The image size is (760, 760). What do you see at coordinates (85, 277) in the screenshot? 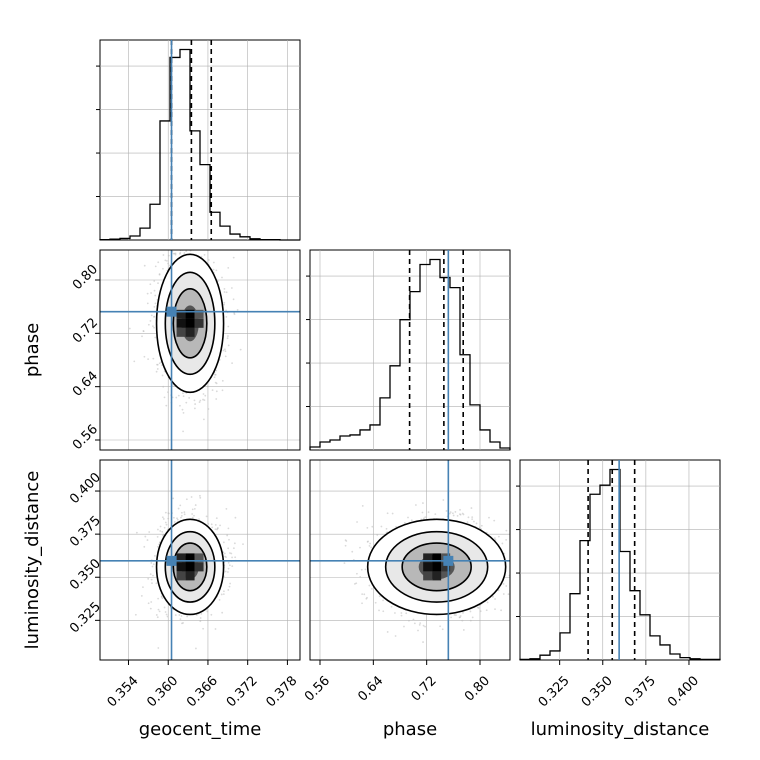
I see `ytick-label: 0.80` at bounding box center [85, 277].